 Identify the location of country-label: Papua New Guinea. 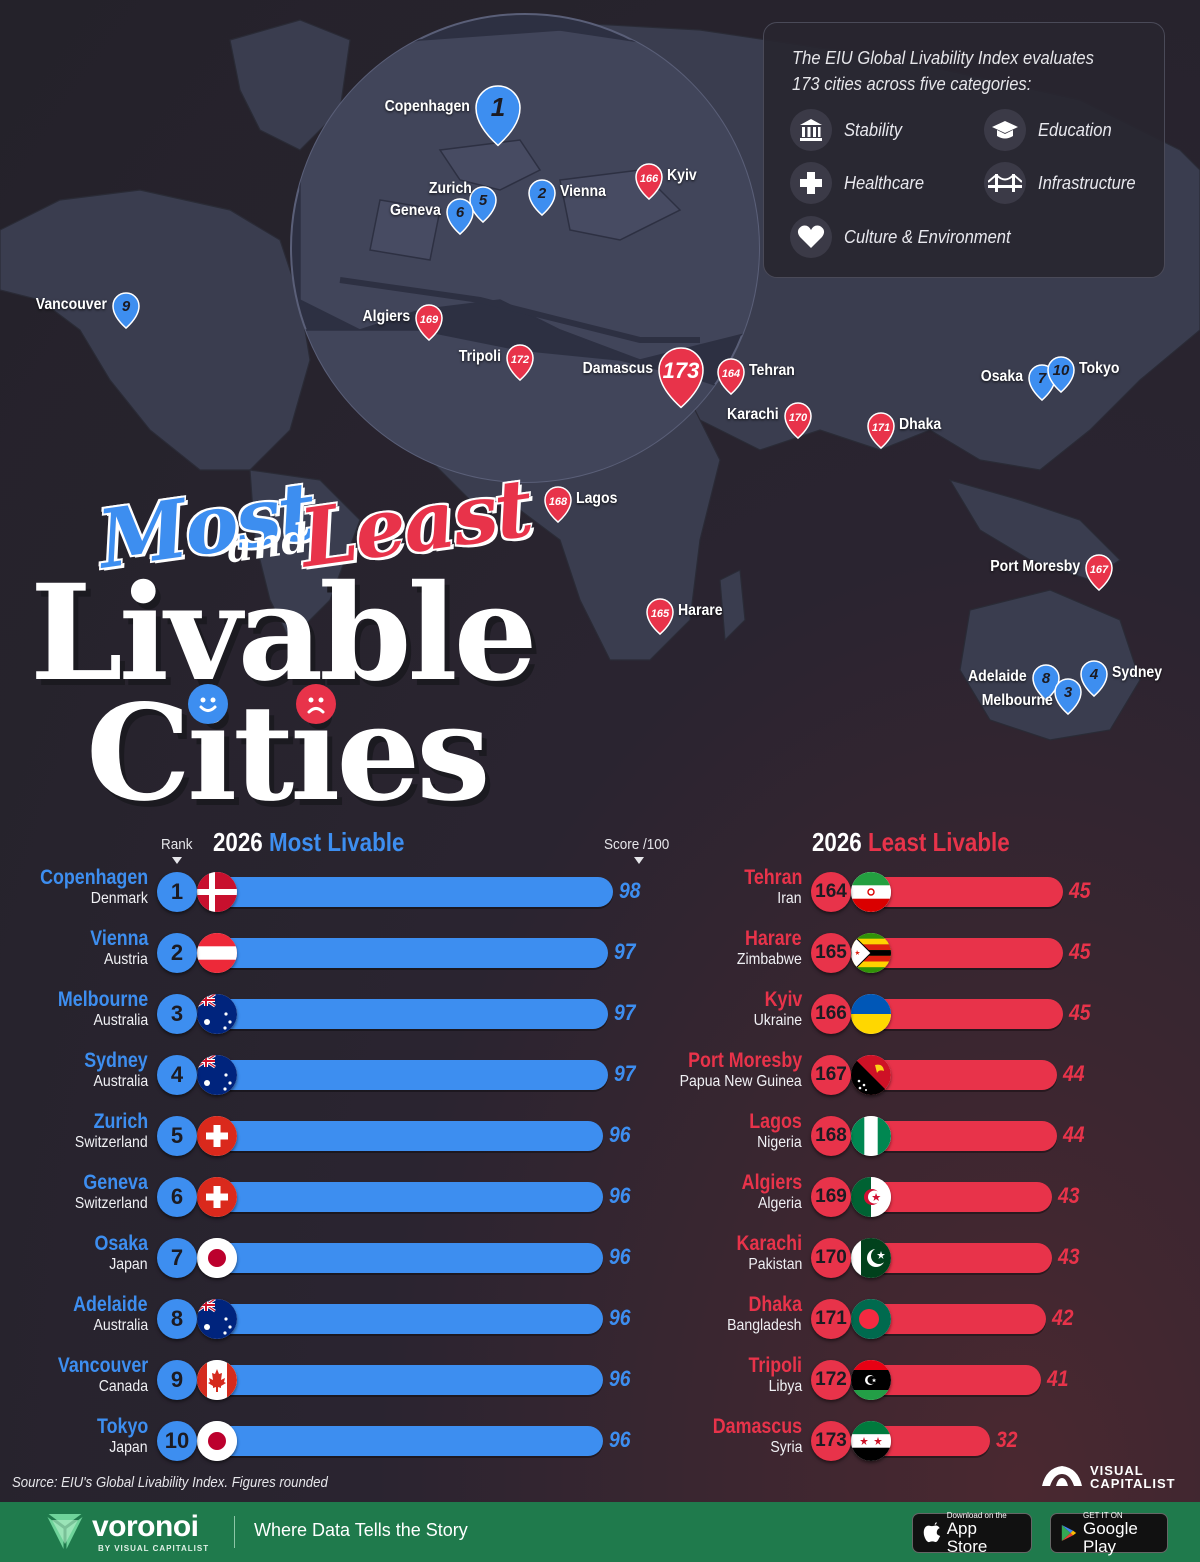
(740, 1081).